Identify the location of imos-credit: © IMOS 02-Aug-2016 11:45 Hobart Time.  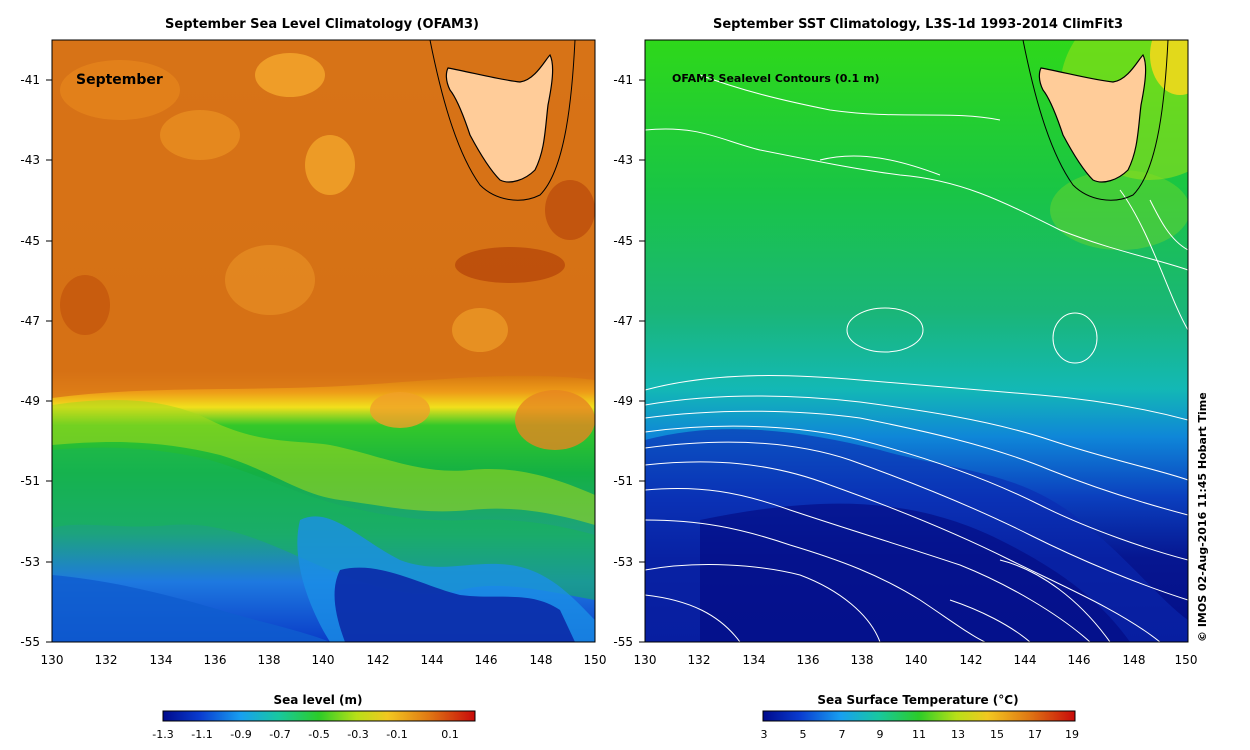
(1202, 517).